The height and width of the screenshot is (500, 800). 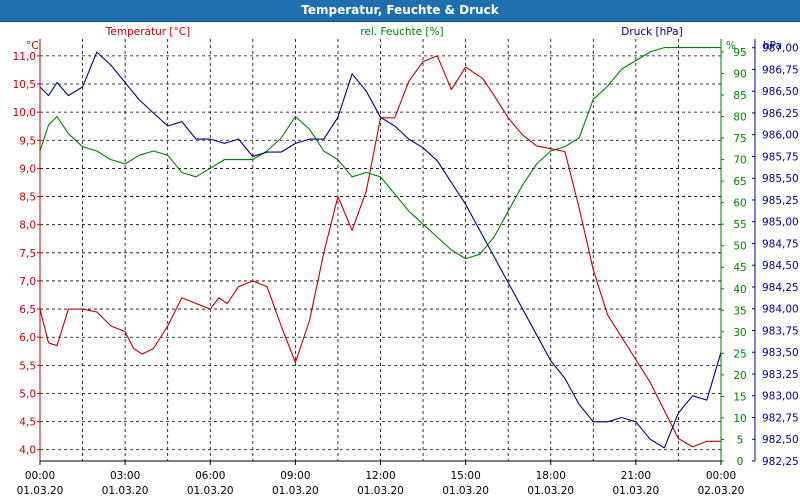 I want to click on humidity-unit: %, so click(x=731, y=46).